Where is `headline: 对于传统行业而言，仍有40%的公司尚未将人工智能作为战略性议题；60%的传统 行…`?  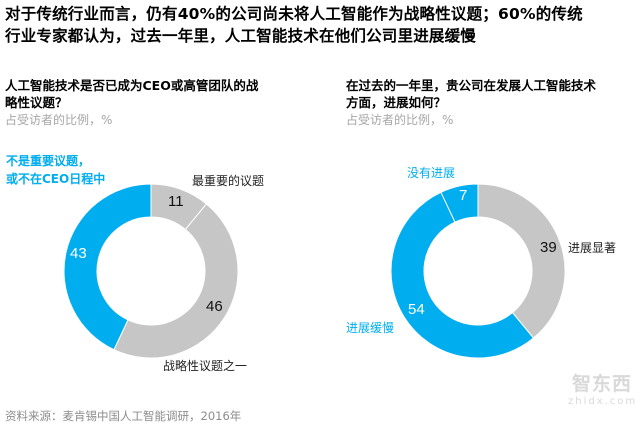
headline: 对于传统行业而言，仍有40%的公司尚未将人工智能作为战略性议题；60%的传统 行… is located at coordinates (320, 25).